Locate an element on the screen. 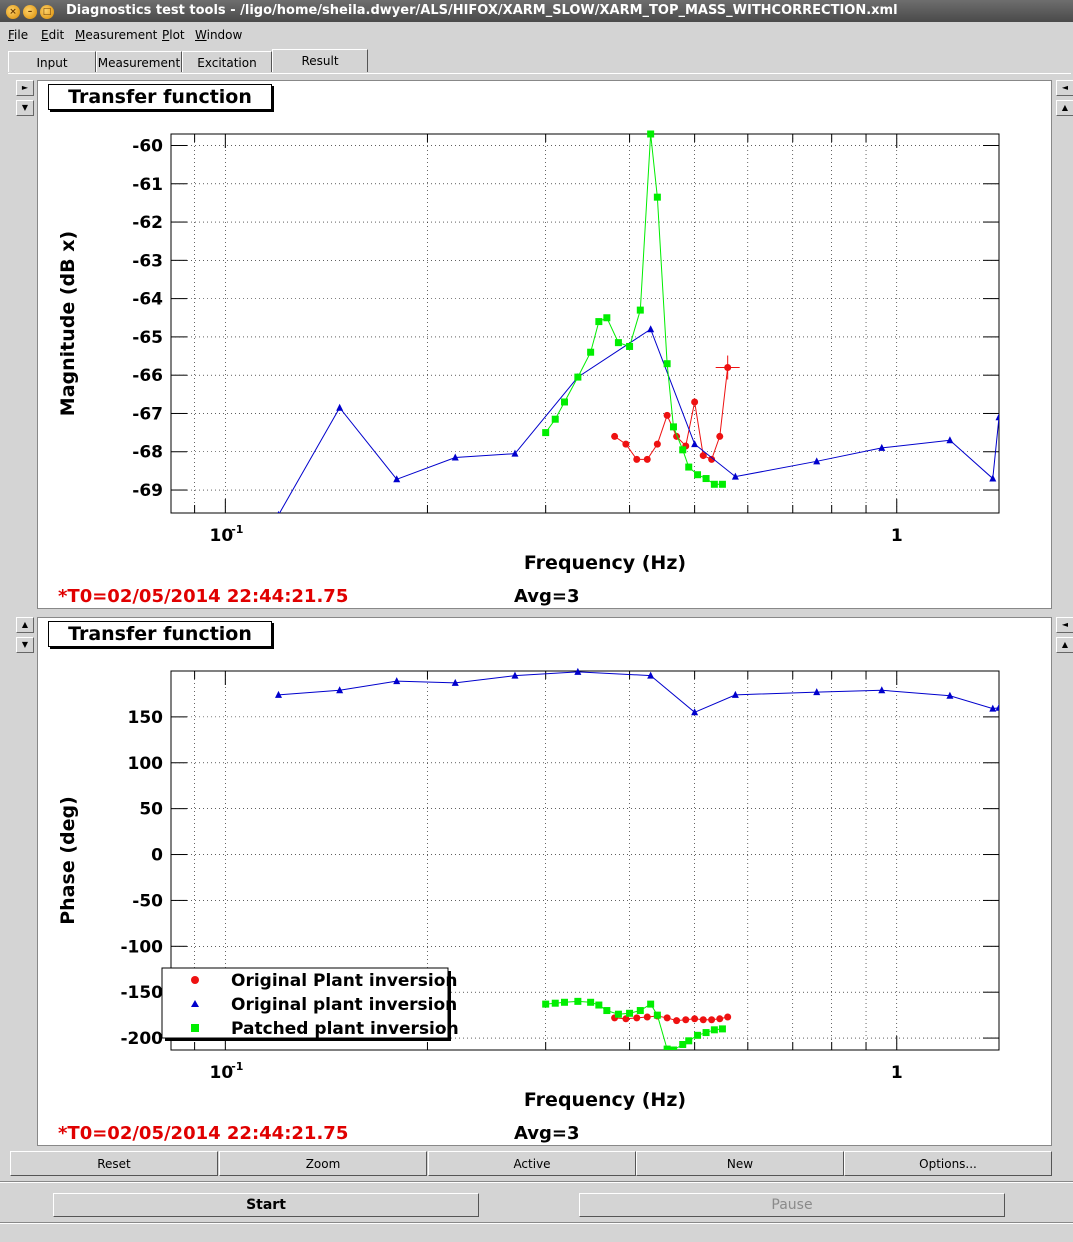 This screenshot has height=1242, width=1073. close-icon: × is located at coordinates (13, 12).